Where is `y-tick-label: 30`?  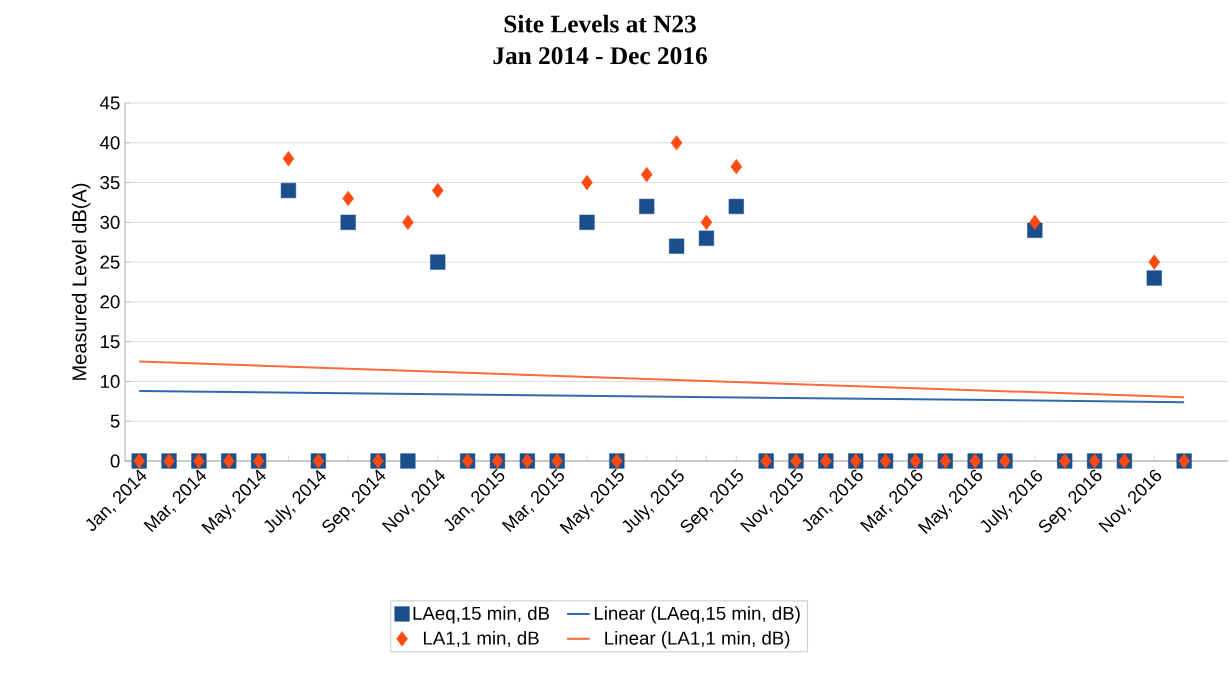 y-tick-label: 30 is located at coordinates (110, 222).